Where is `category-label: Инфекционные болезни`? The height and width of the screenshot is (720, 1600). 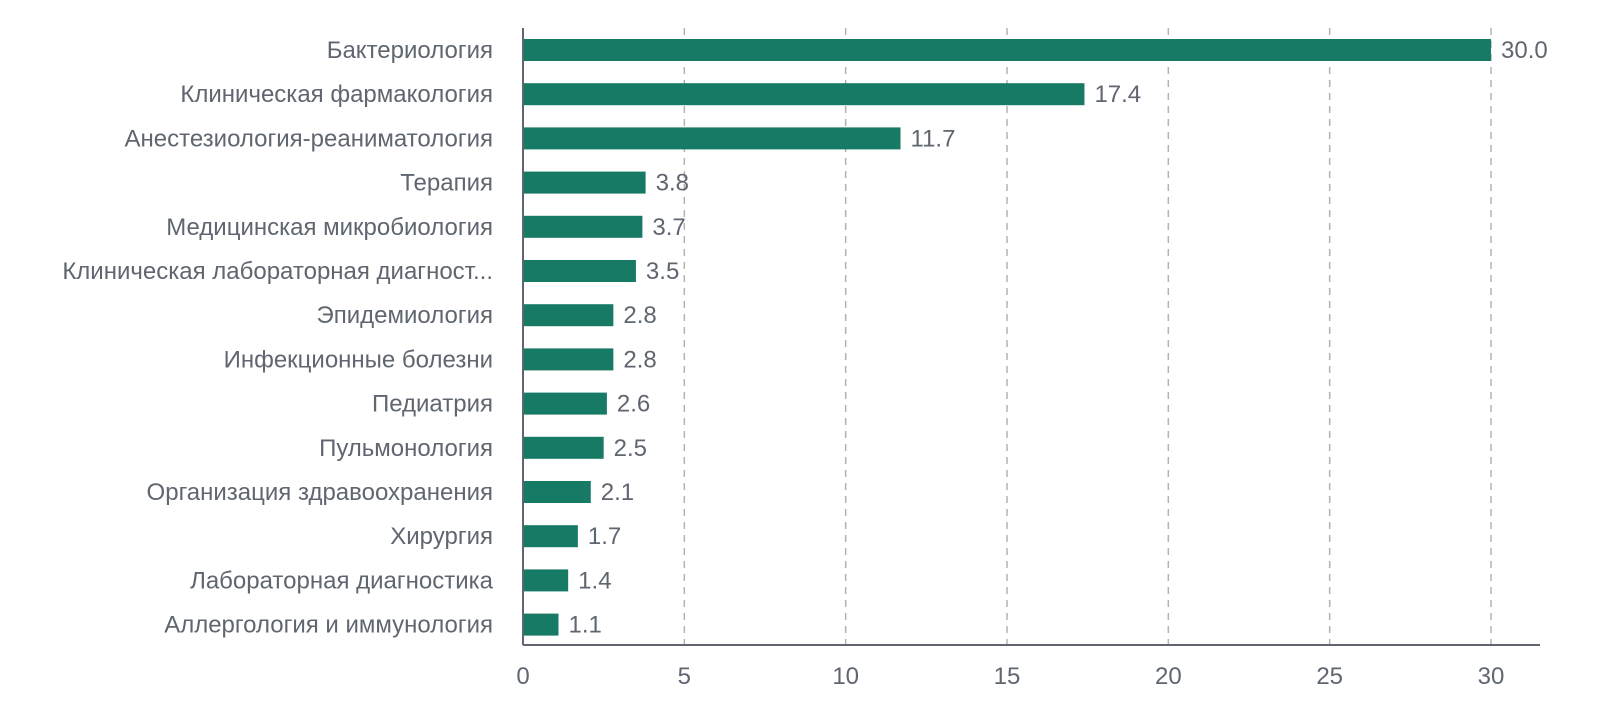
category-label: Инфекционные болезни is located at coordinates (358, 359).